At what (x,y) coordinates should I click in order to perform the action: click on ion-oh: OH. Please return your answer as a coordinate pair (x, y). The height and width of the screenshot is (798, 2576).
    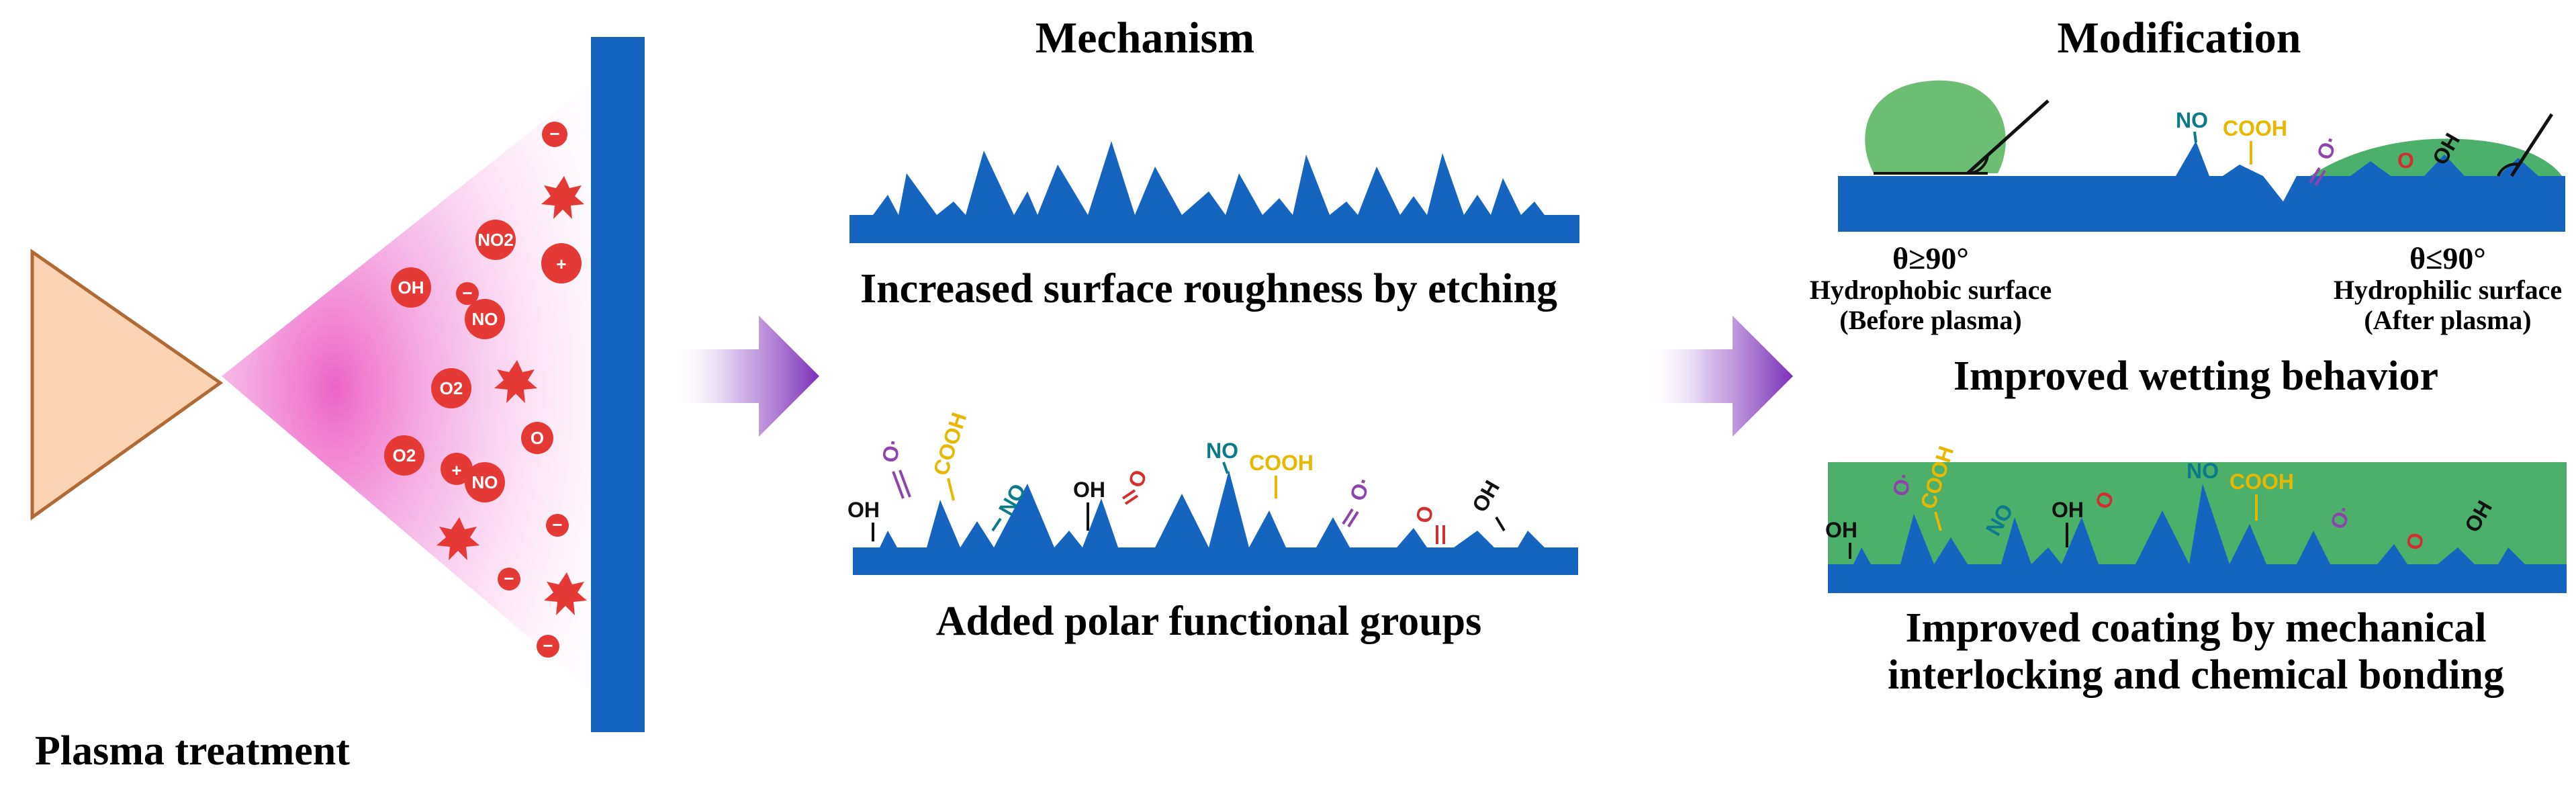
    Looking at the image, I should click on (411, 287).